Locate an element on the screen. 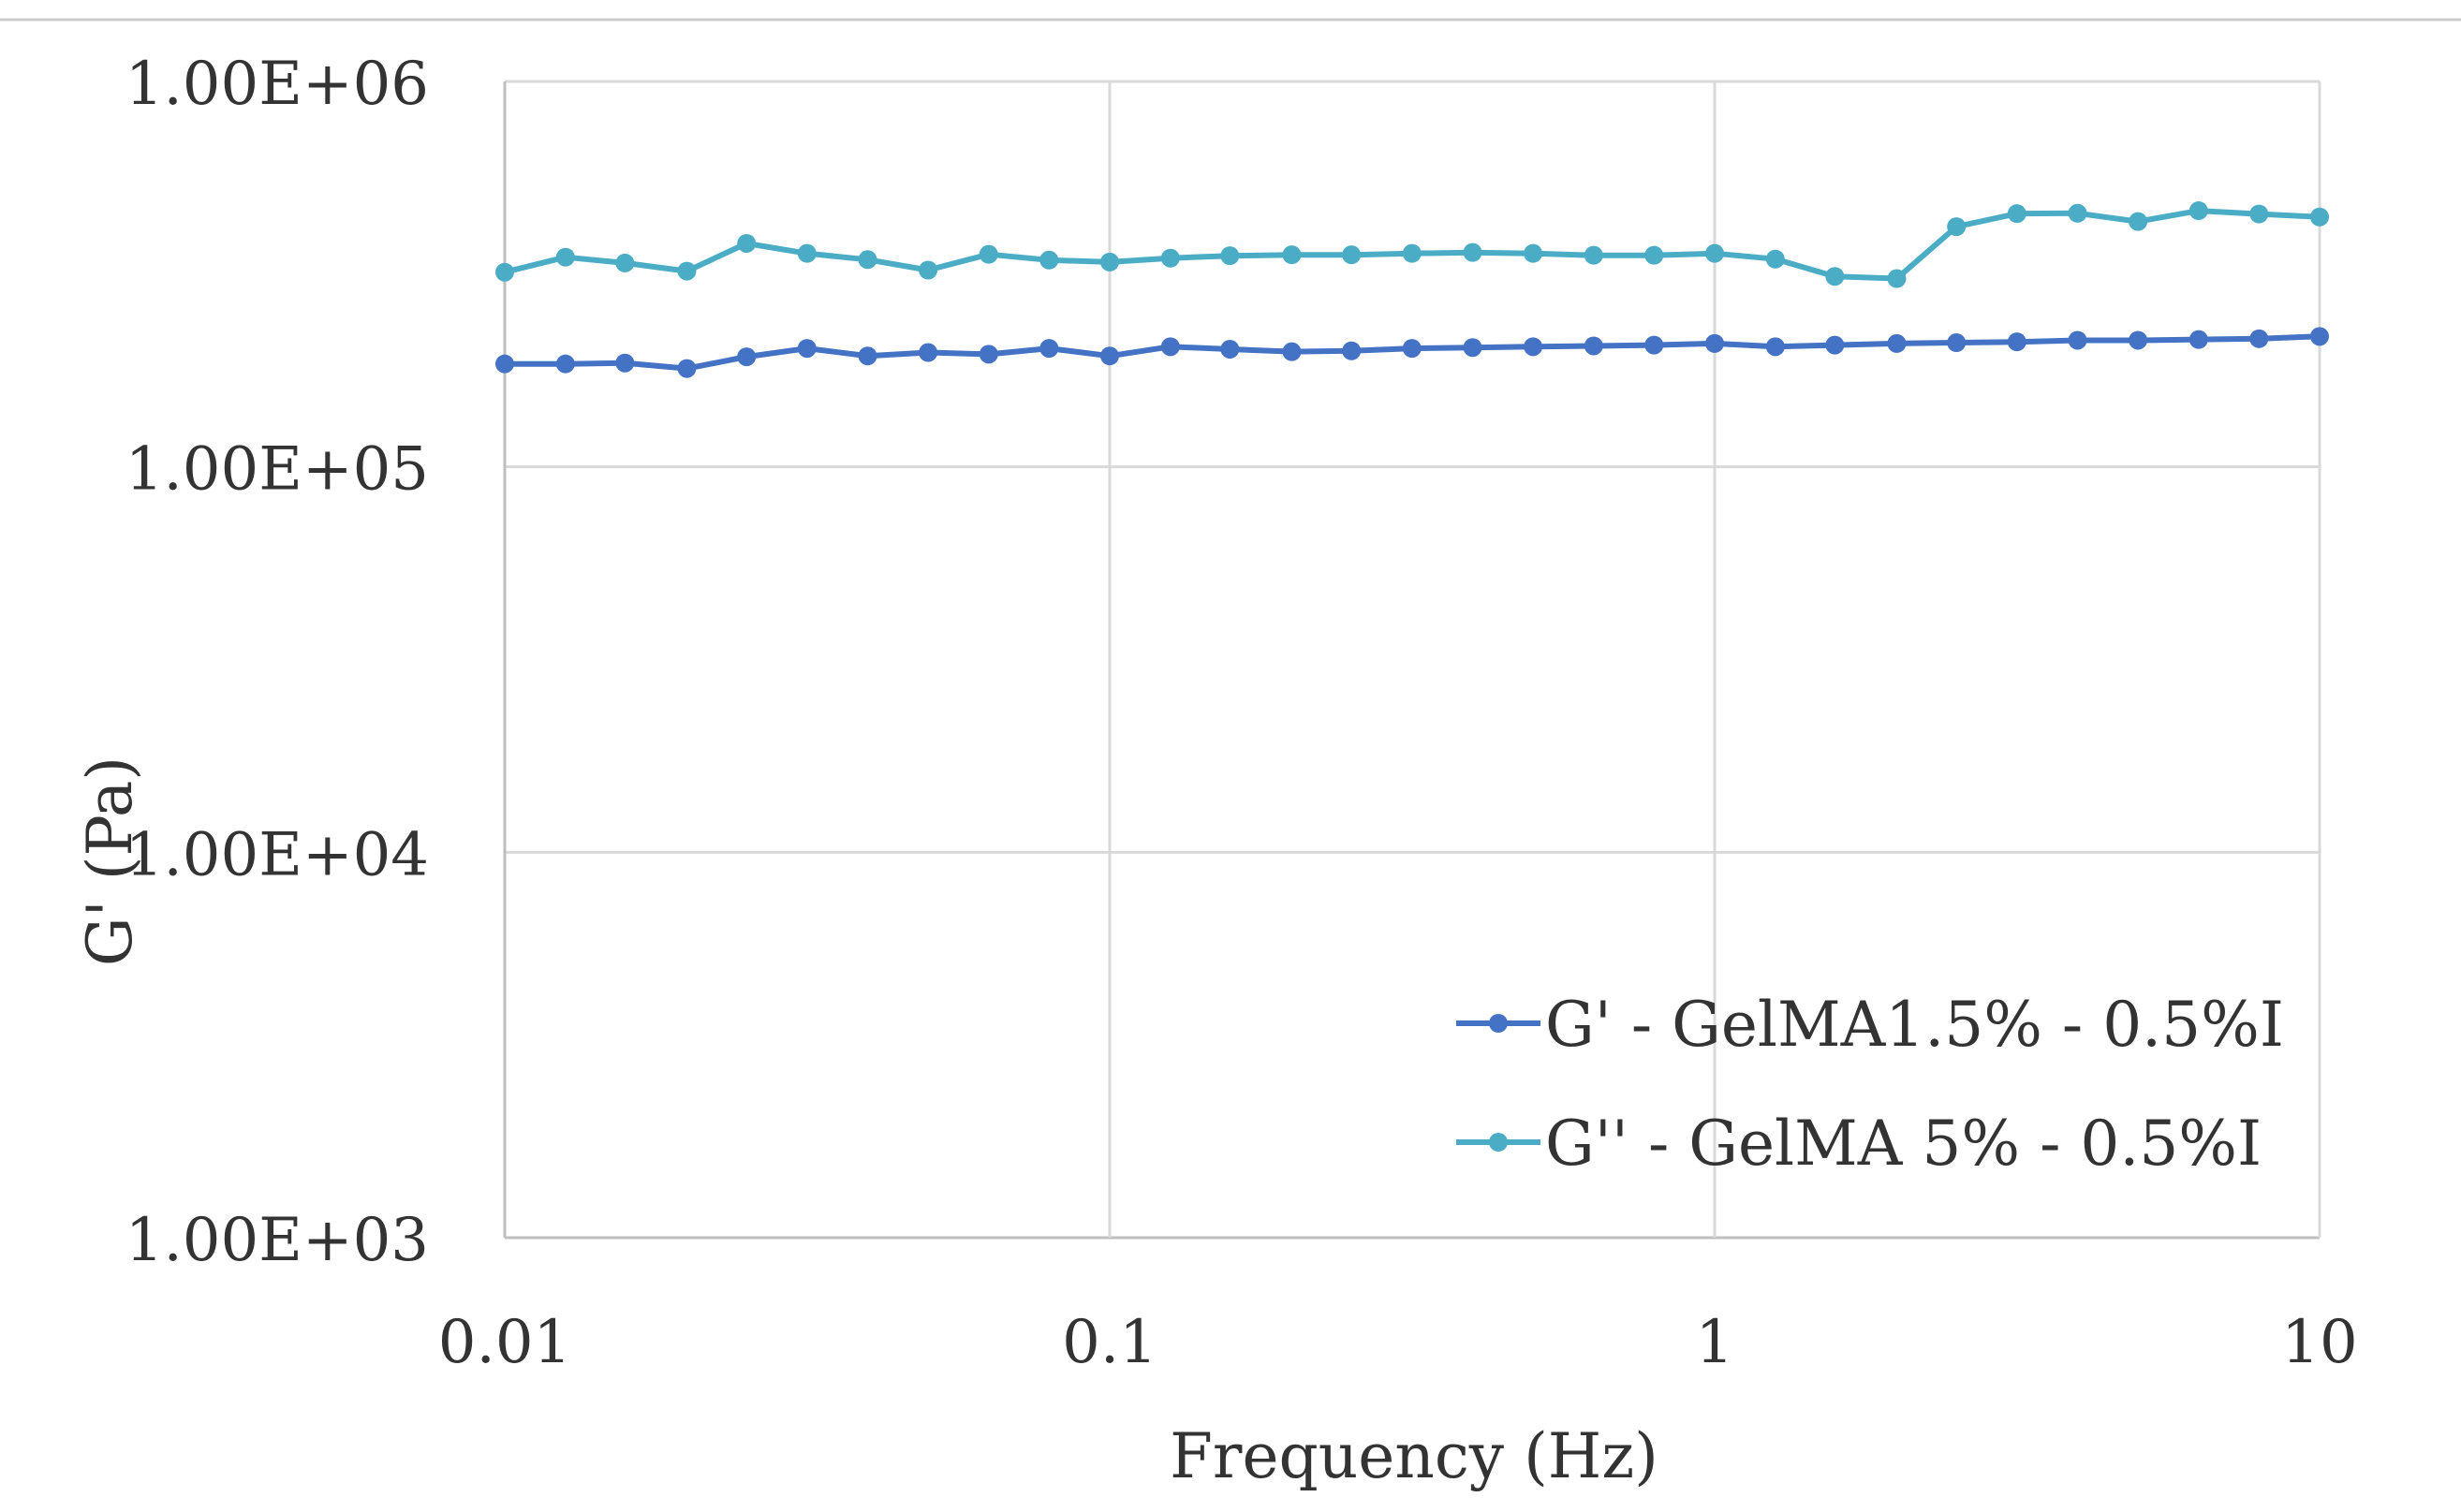 Image resolution: width=2461 pixels, height=1512 pixels. x-tick-labels: 0.01 0.1 1 10 is located at coordinates (1398, 1342).